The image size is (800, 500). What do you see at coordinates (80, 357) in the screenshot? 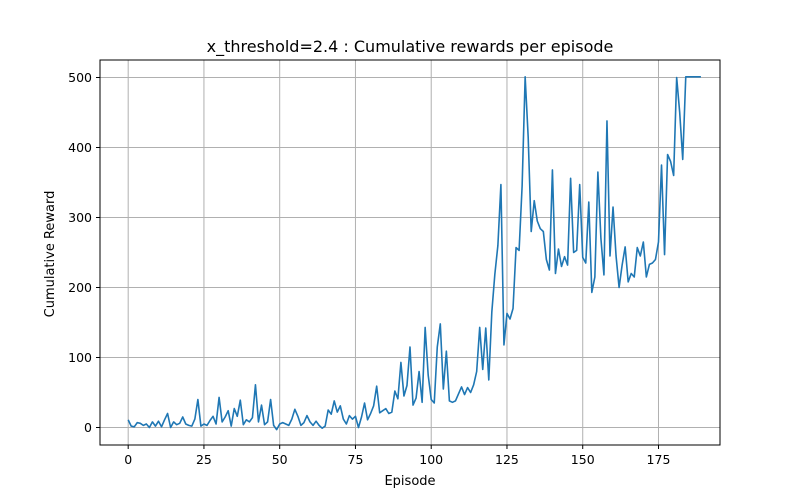
I see `y-tick-label: 100` at bounding box center [80, 357].